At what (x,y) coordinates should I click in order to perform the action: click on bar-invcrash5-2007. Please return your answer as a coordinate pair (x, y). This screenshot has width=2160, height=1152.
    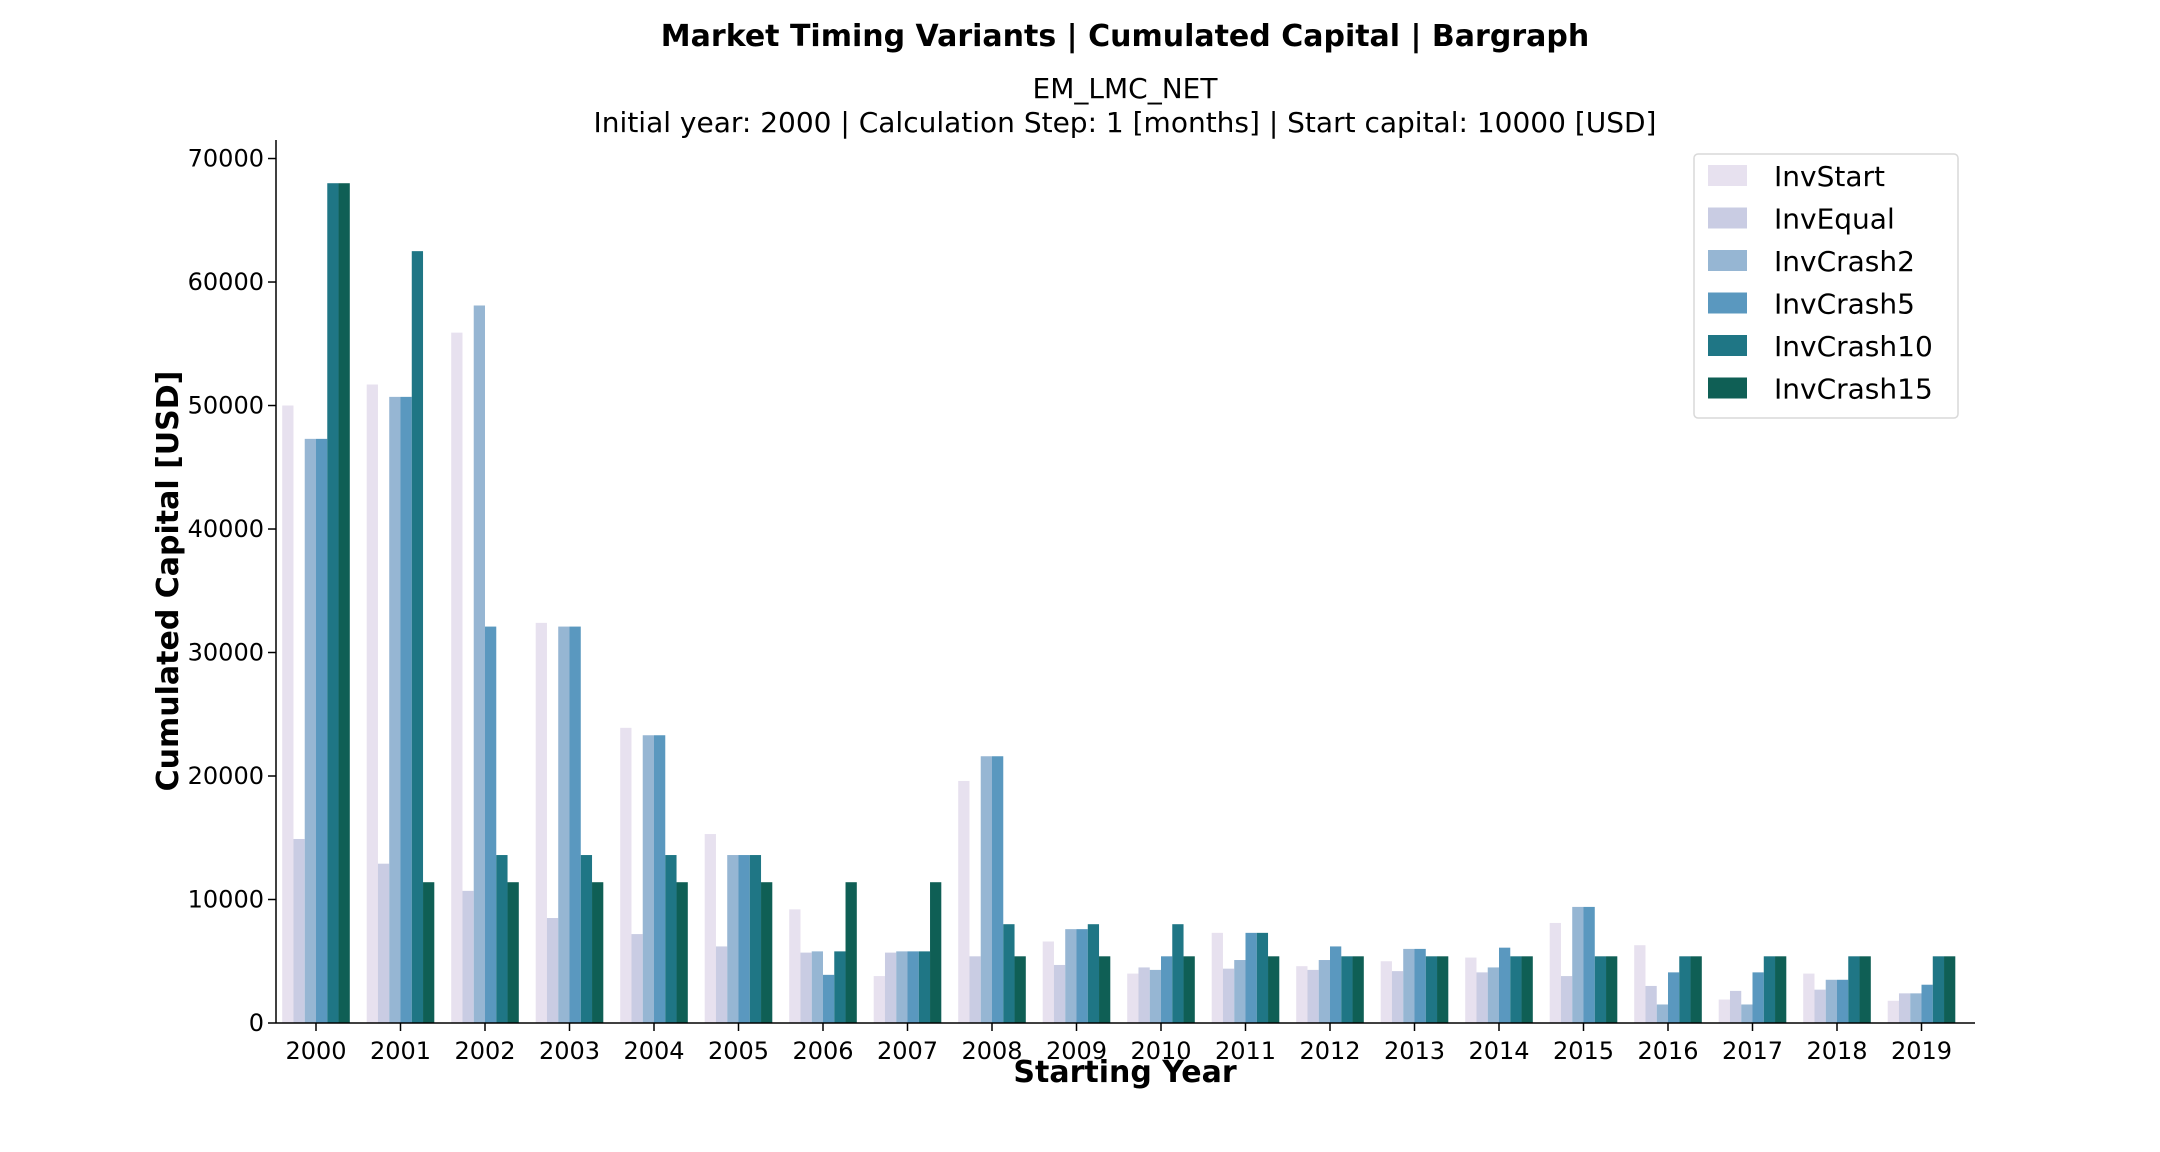
    Looking at the image, I should click on (913, 987).